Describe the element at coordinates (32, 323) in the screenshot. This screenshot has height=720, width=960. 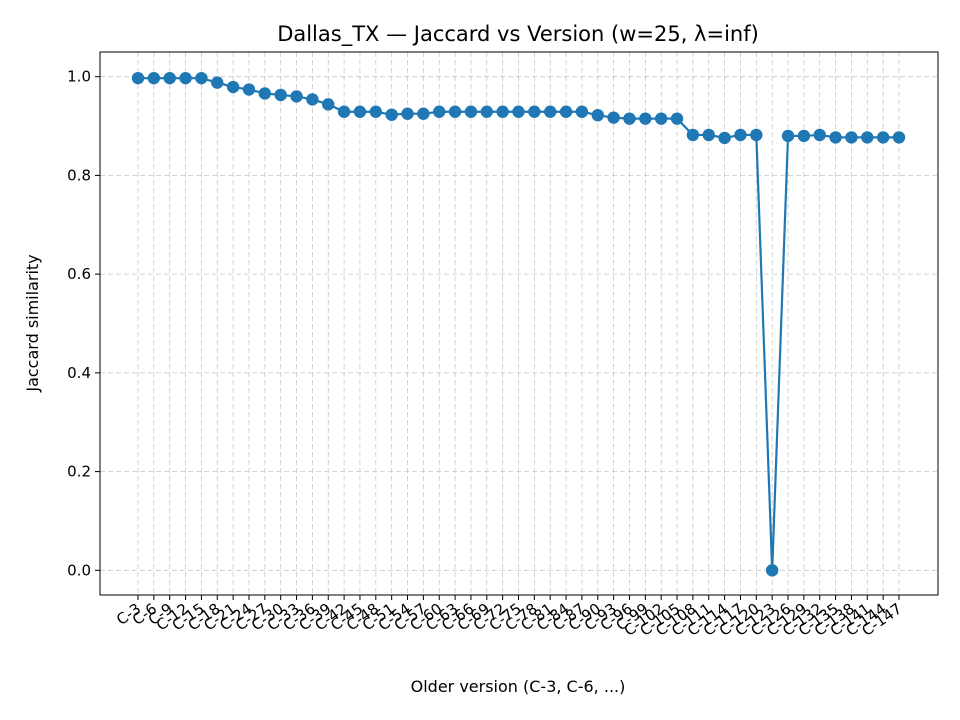
I see `y-axis-label: Jaccard similarity` at that location.